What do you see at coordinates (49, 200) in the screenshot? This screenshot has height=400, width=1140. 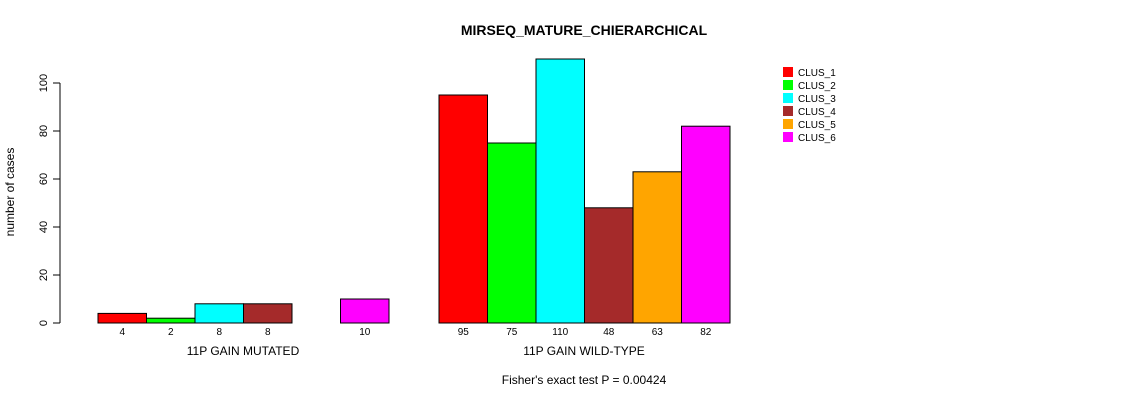 I see `y-axis: 0 20 40 60 80 100` at bounding box center [49, 200].